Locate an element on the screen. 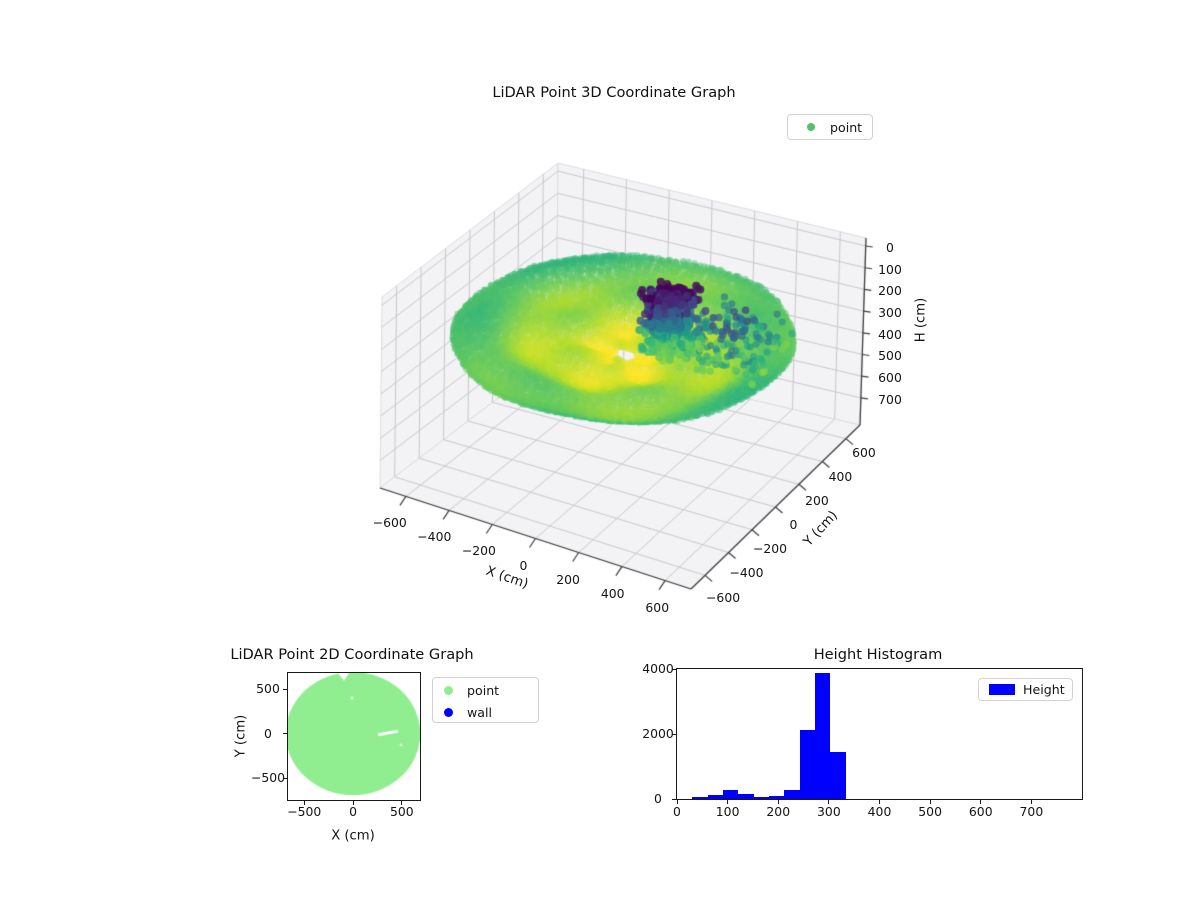 Image resolution: width=1200 pixels, height=900 pixels. hist-y-tick-label: 2000 is located at coordinates (658, 733).